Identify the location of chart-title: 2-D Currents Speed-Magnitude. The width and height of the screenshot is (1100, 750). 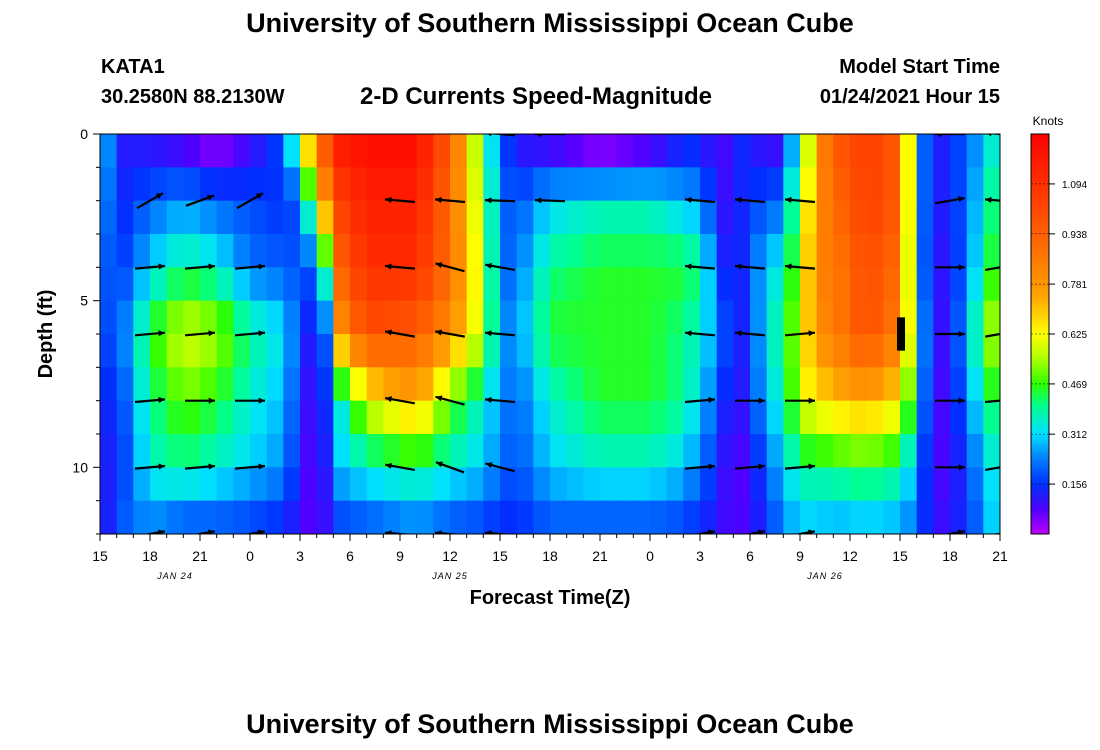
(536, 96).